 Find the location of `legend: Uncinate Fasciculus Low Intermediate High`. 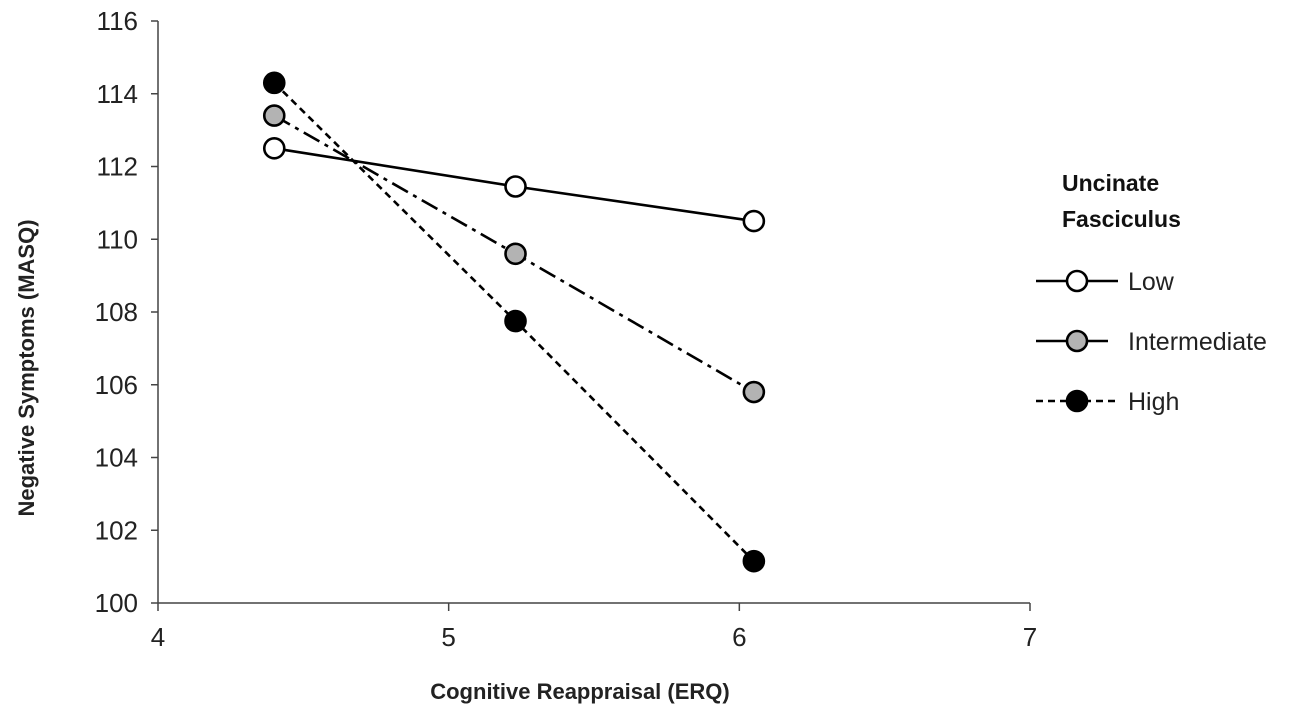

legend: Uncinate Fasciculus Low Intermediate High is located at coordinates (1151, 293).